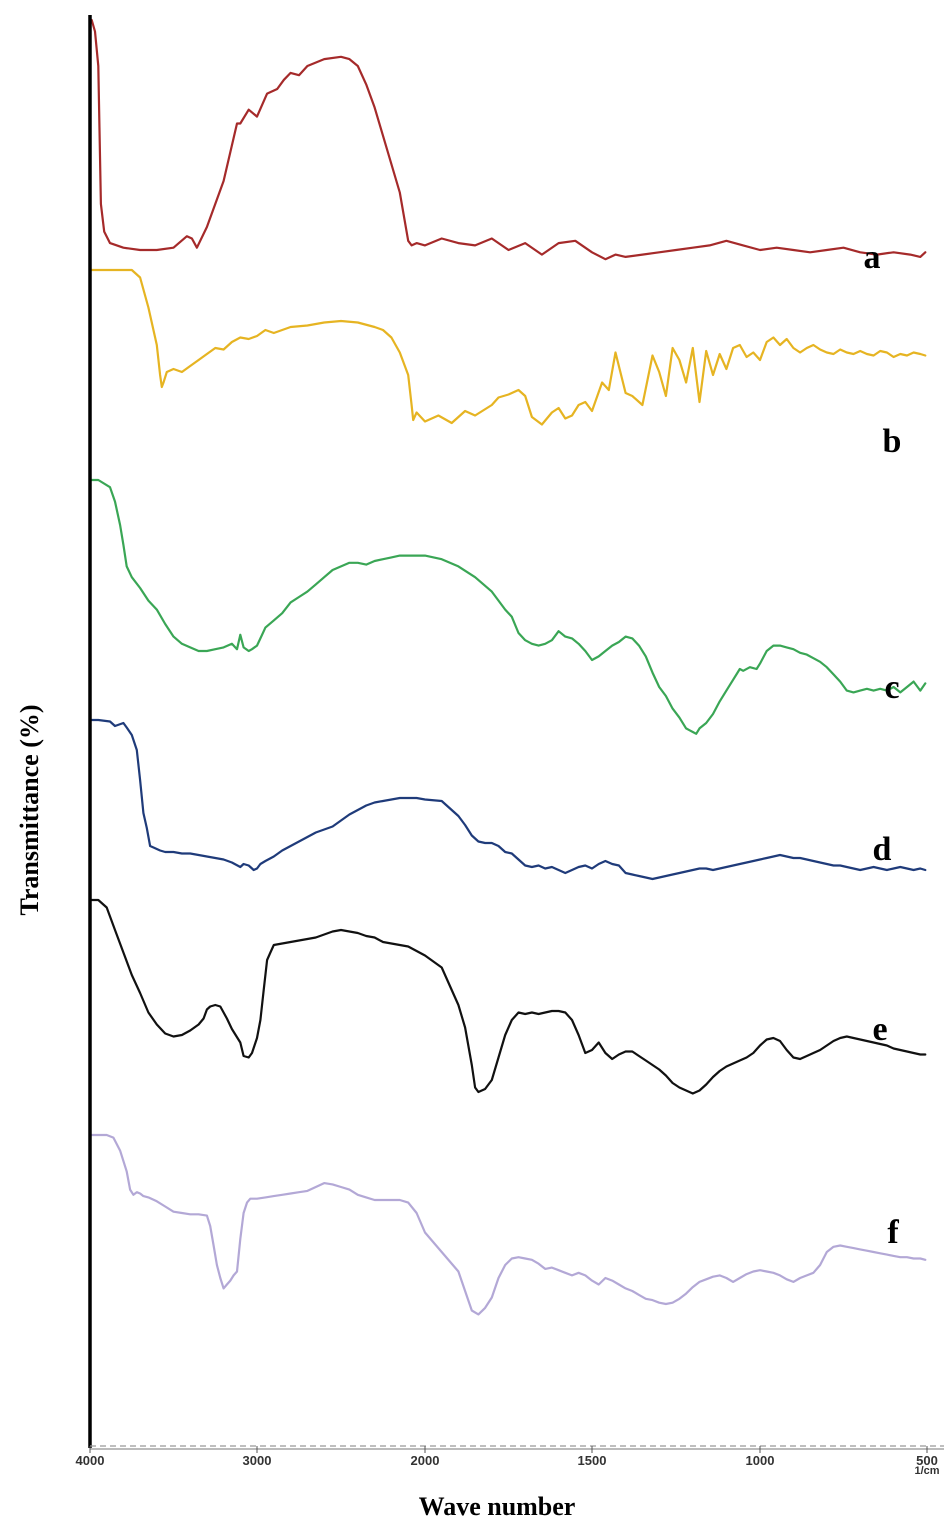 The height and width of the screenshot is (1523, 944). Describe the element at coordinates (90, 1460) in the screenshot. I see `x-tick-label: 4000` at that location.